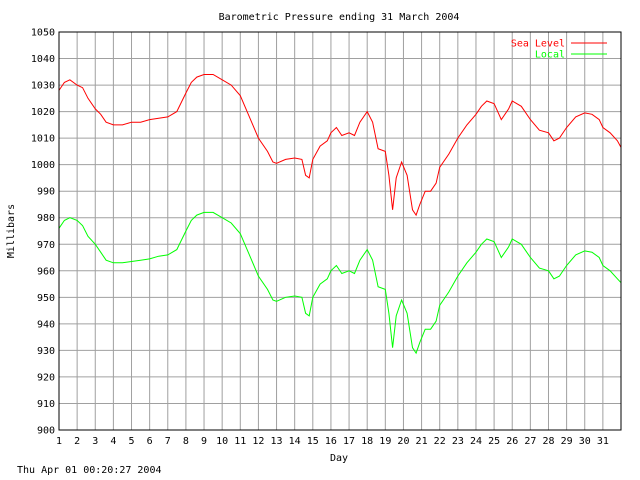  What do you see at coordinates (43, 112) in the screenshot?
I see `y-tick-label-1020: 1020` at bounding box center [43, 112].